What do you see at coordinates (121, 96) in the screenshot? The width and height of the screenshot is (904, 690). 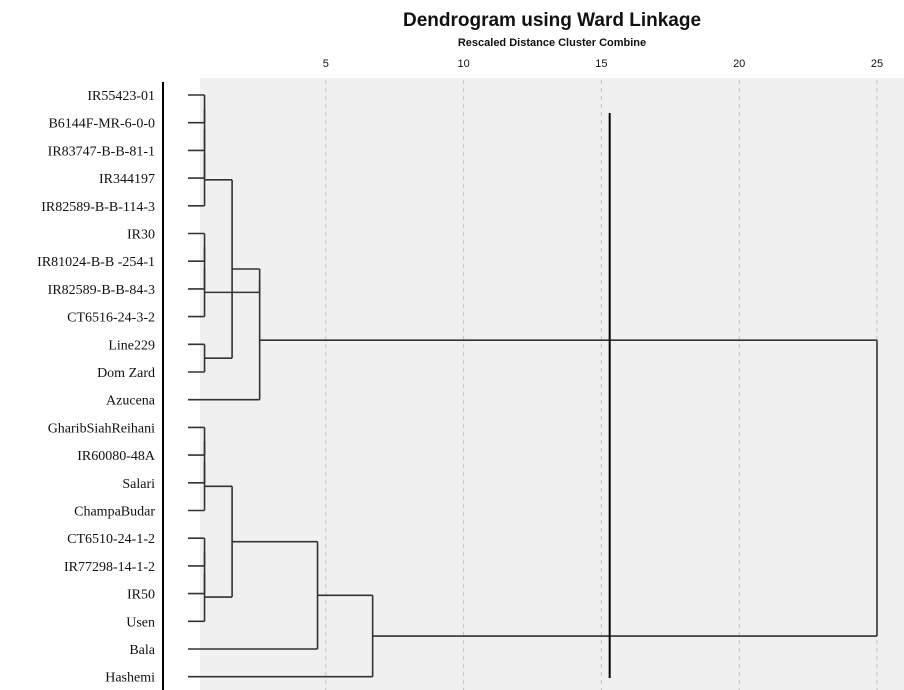 I see `leaf-label: IR55423-01` at bounding box center [121, 96].